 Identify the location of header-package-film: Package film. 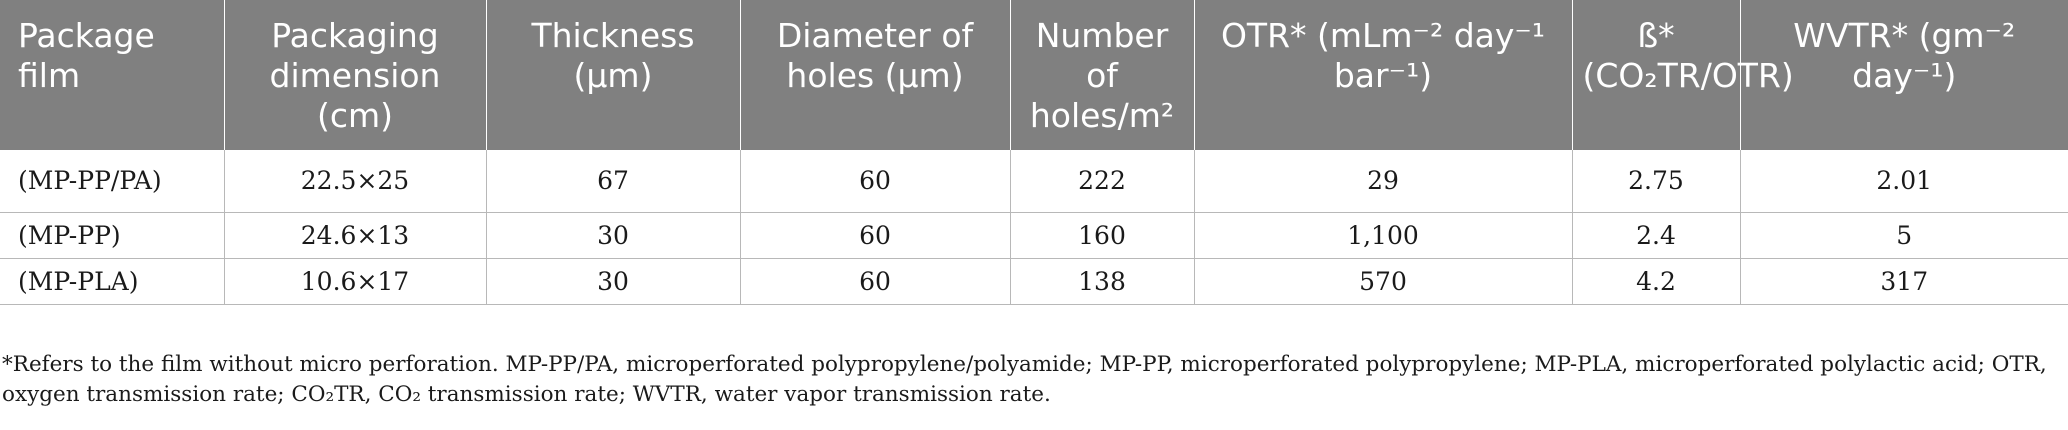
(112, 75).